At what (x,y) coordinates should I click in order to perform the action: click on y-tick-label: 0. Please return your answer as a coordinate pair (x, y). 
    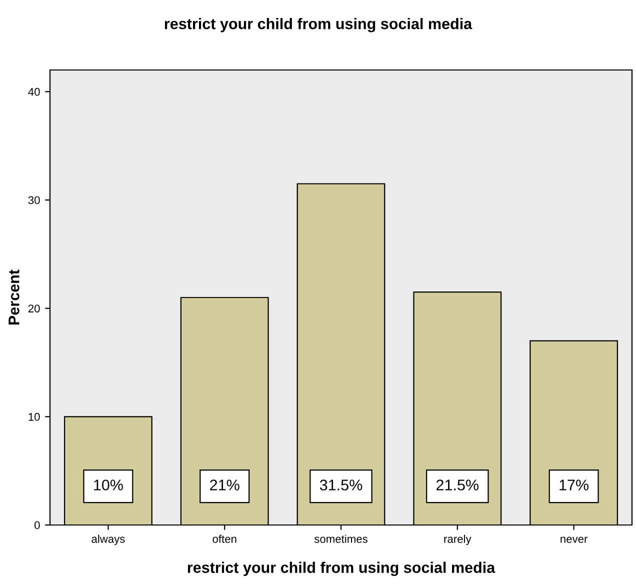
    Looking at the image, I should click on (37, 525).